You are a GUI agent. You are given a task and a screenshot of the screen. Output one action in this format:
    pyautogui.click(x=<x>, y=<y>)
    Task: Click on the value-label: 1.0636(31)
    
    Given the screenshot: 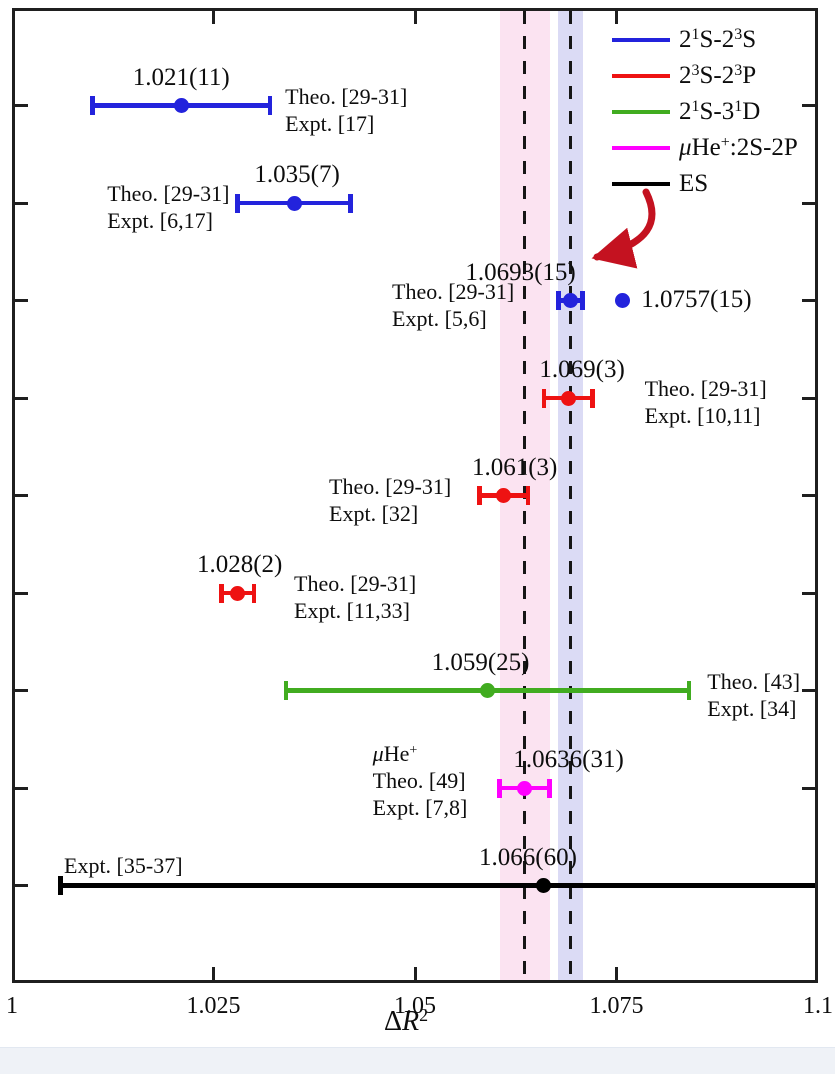 What is the action you would take?
    pyautogui.click(x=568, y=759)
    